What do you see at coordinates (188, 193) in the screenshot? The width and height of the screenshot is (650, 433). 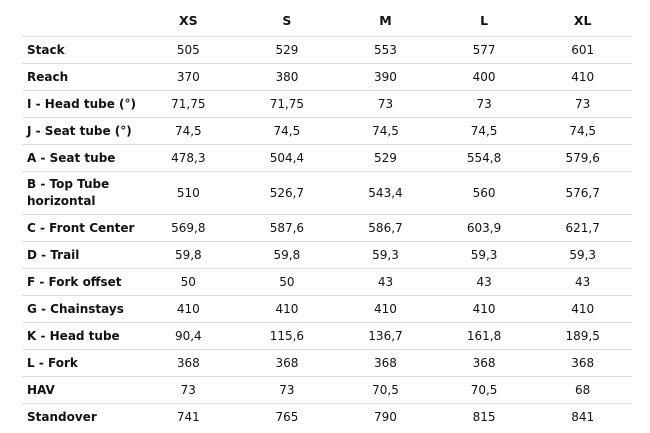 I see `cell-value: 510` at bounding box center [188, 193].